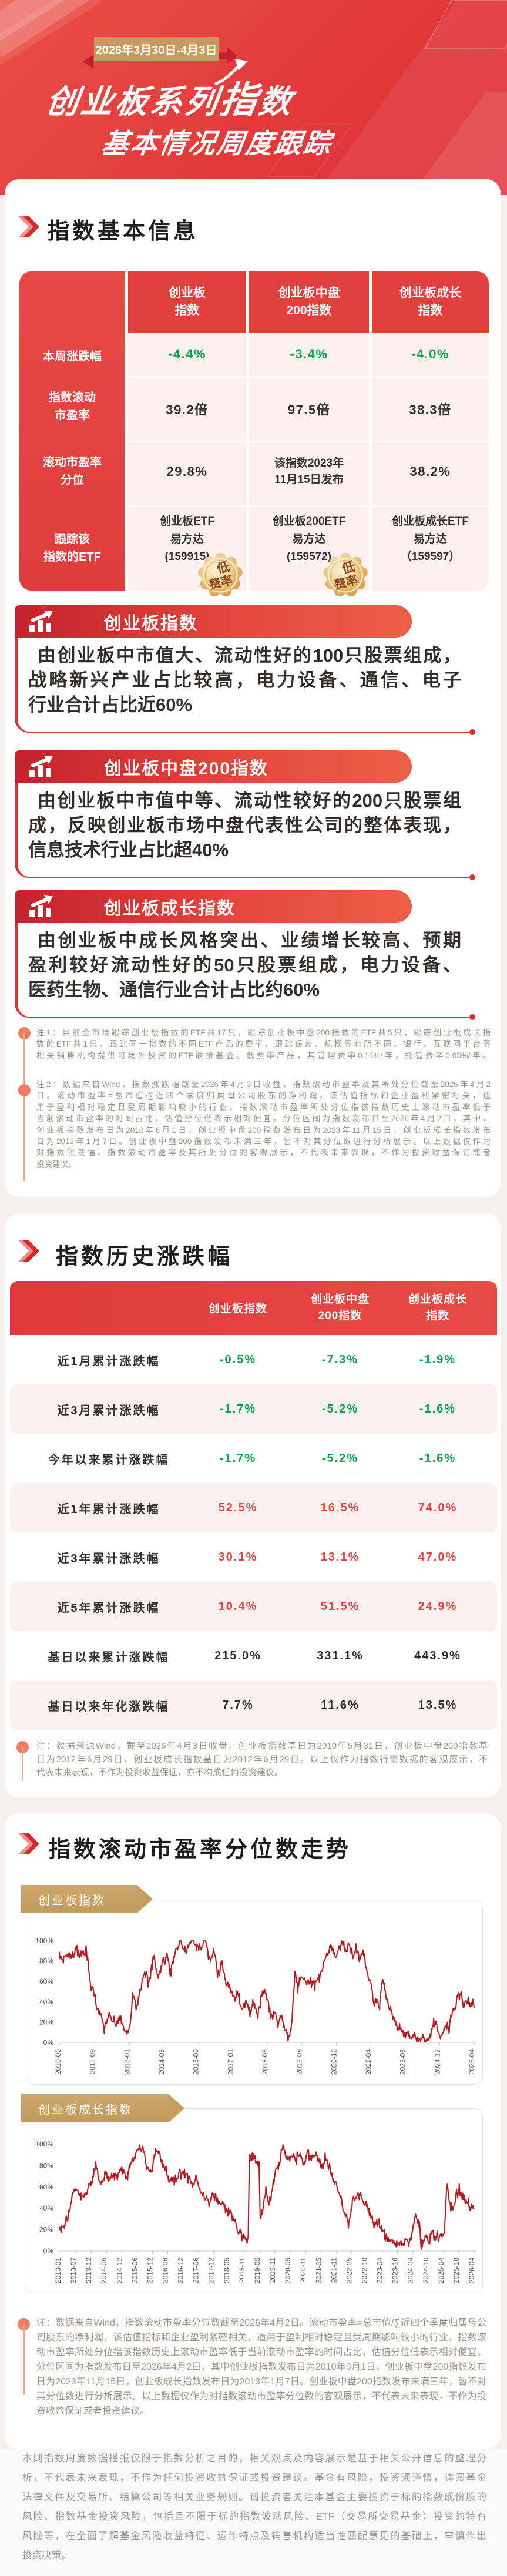  I want to click on svg-text: 2022-10, so click(365, 2270).